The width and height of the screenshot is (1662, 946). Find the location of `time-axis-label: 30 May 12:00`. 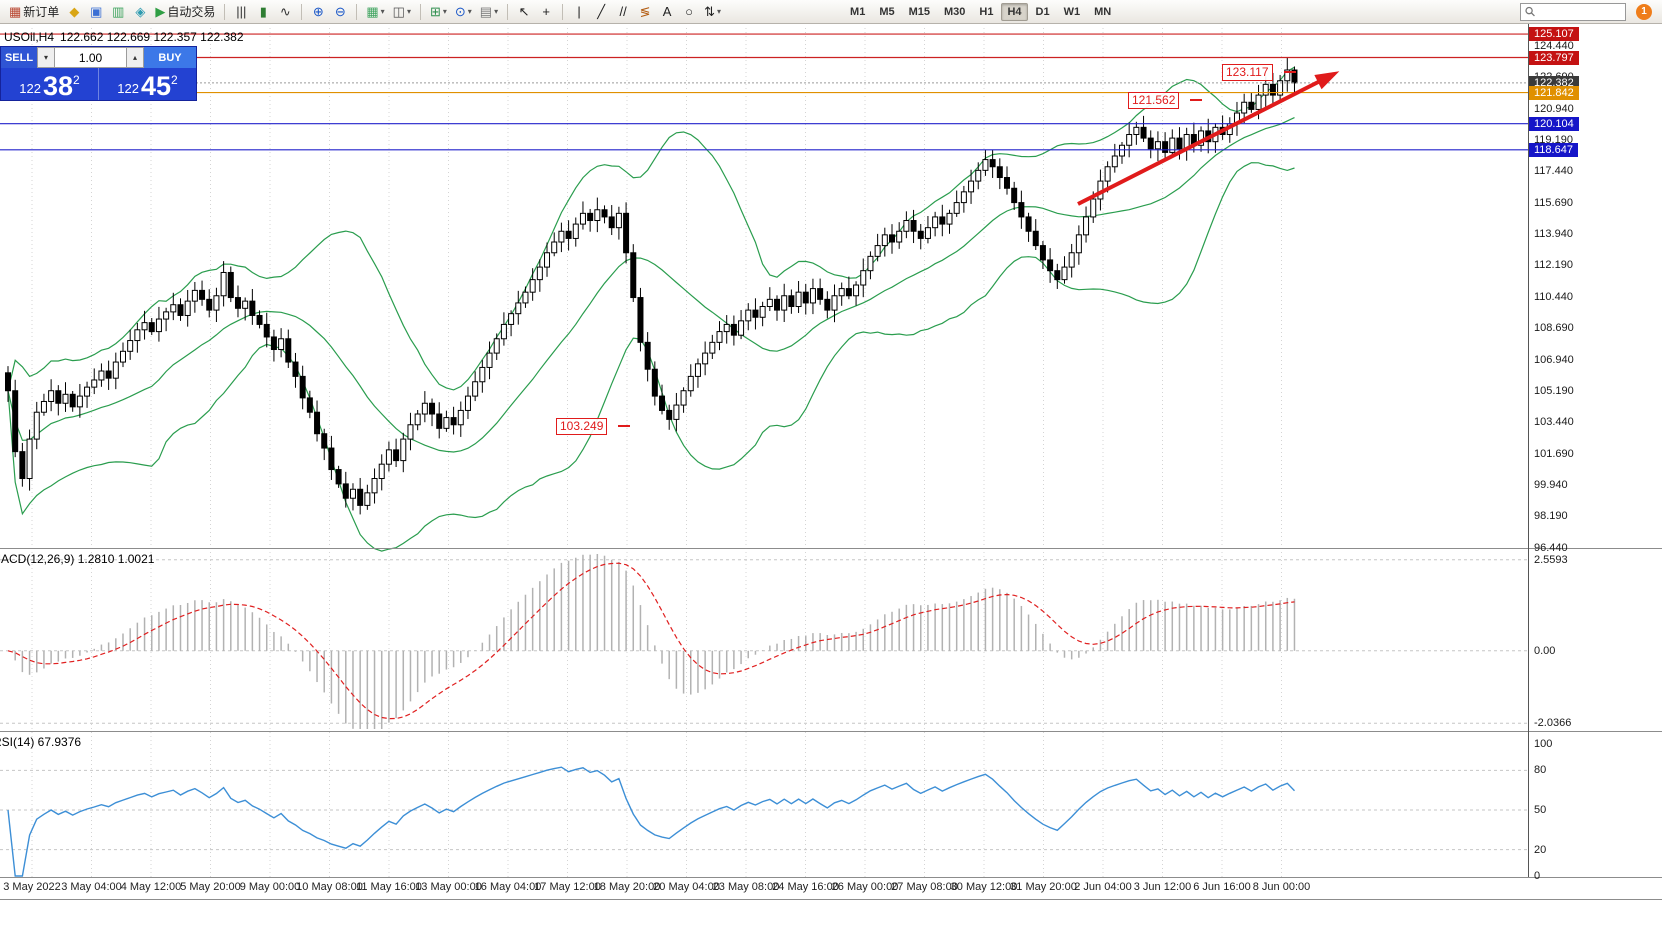

time-axis-label: 30 May 12:00 is located at coordinates (984, 887).